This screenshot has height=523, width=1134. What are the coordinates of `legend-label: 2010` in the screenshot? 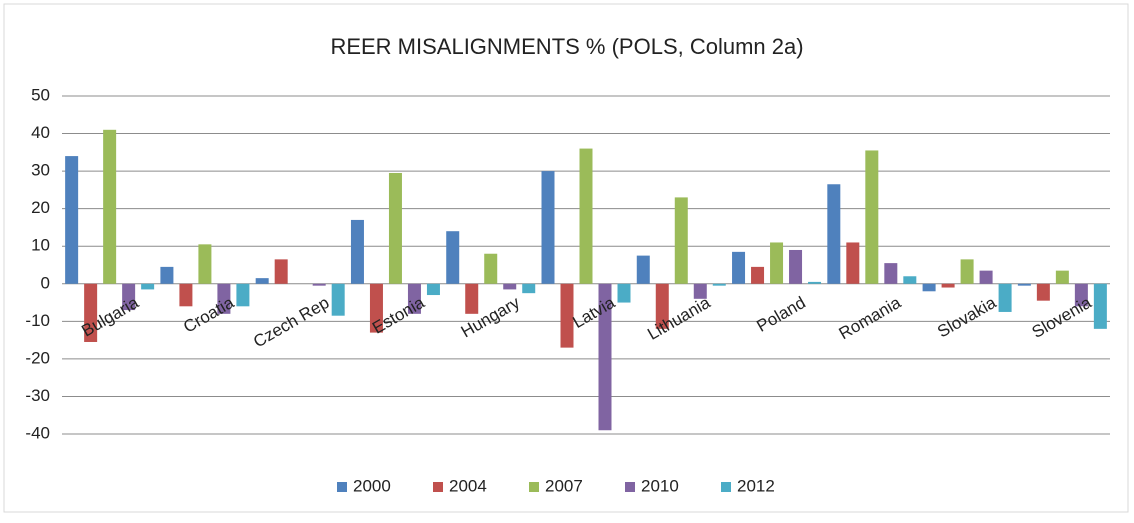 It's located at (660, 485).